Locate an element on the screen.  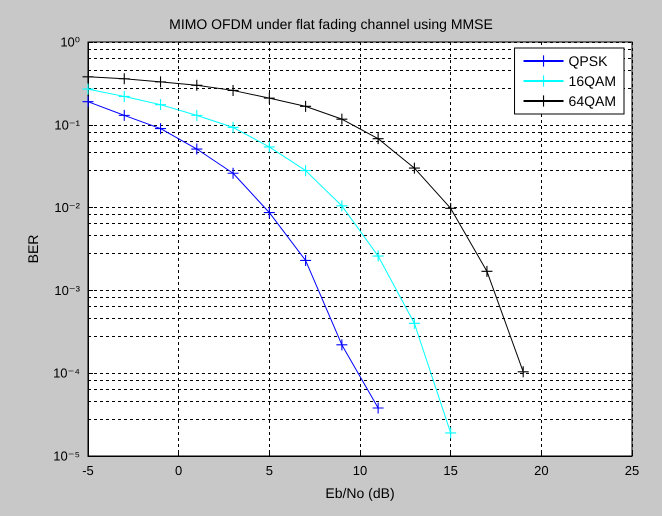
x-tick-label: -5 is located at coordinates (88, 470).